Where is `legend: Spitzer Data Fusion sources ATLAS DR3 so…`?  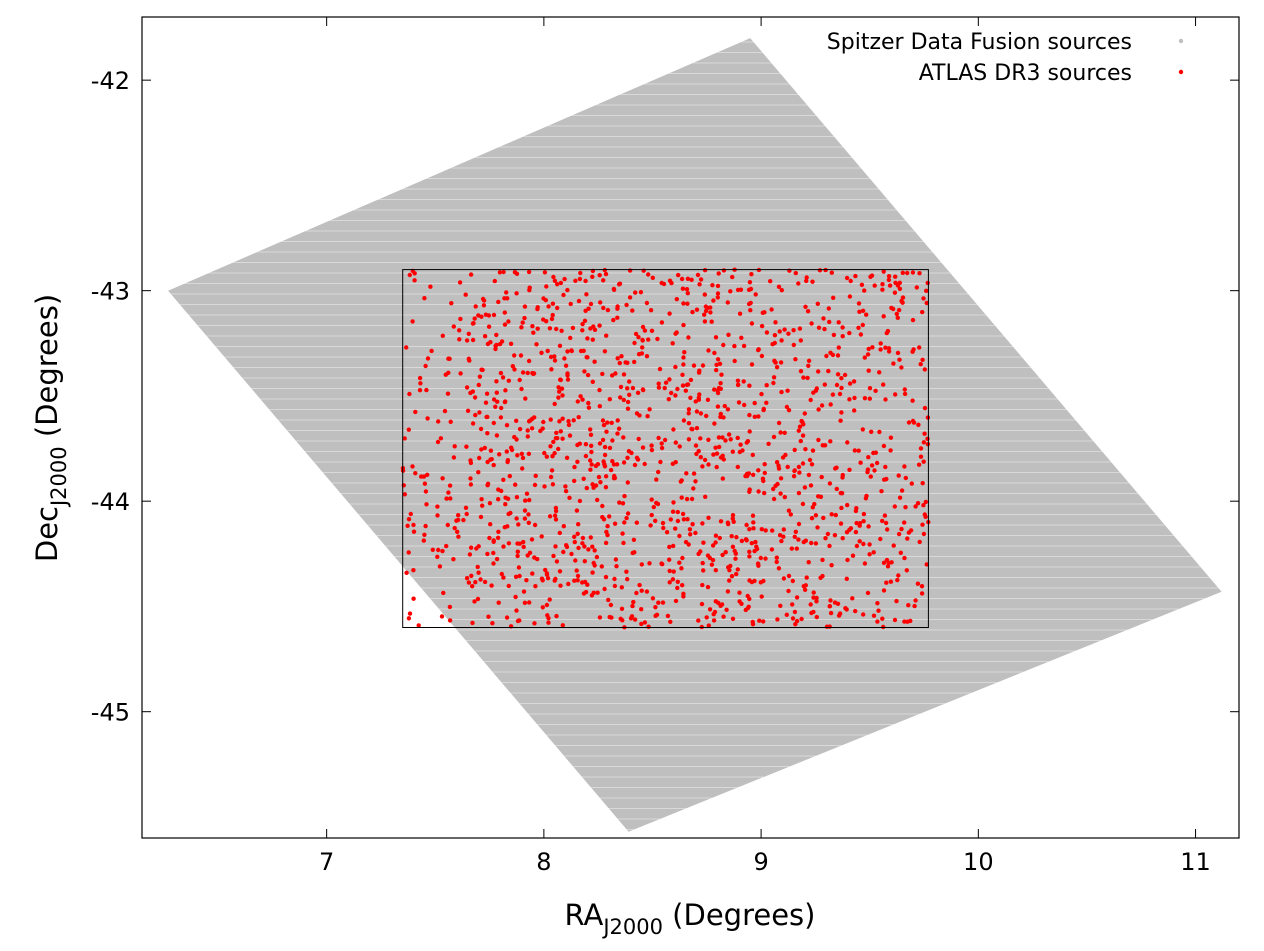
legend: Spitzer Data Fusion sources ATLAS DR3 so… is located at coordinates (1005, 58).